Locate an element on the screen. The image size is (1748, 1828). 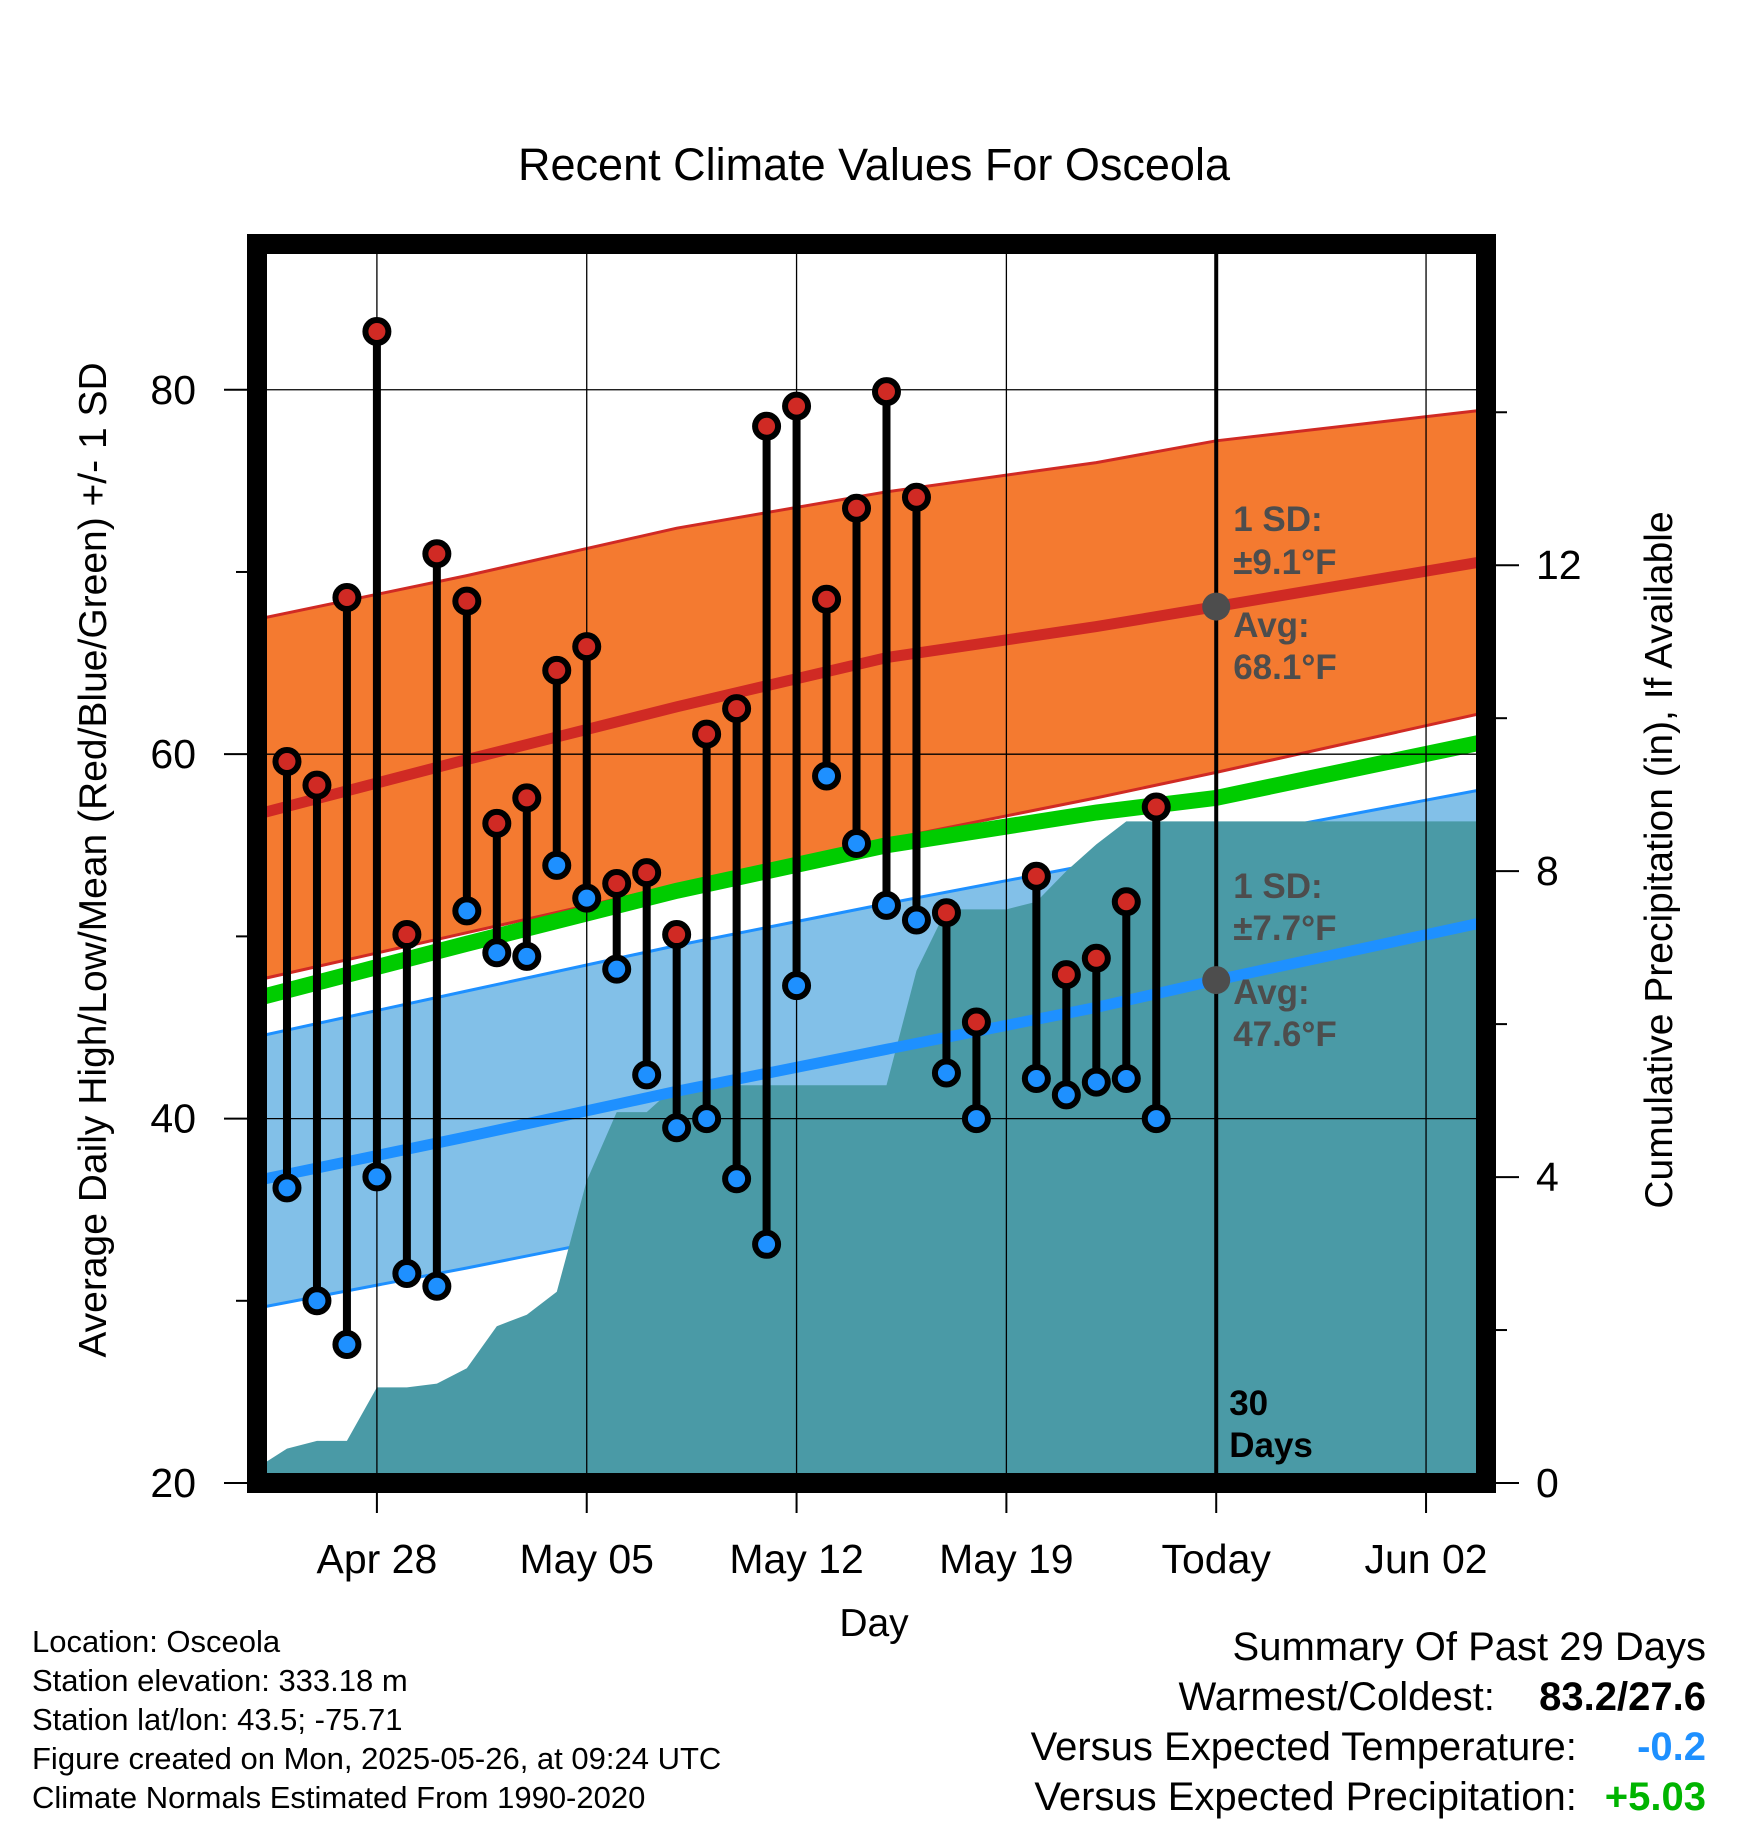
summary-title: Summary Of Past 29 Days is located at coordinates (1469, 1647).